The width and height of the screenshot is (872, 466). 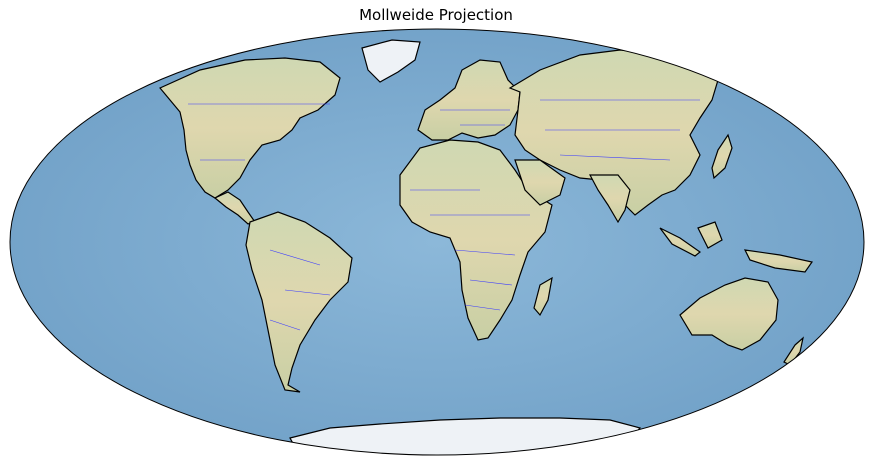 I want to click on india, so click(x=610, y=199).